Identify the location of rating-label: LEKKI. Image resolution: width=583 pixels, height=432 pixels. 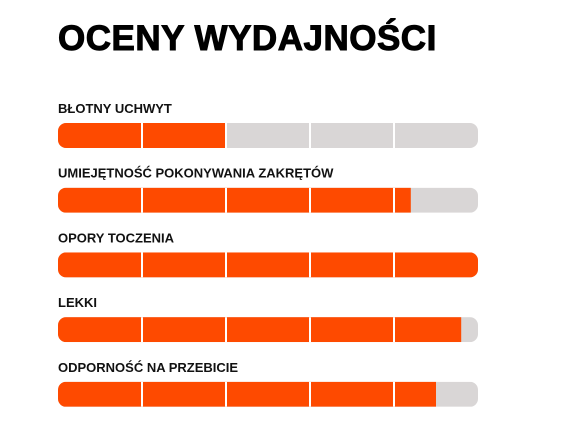
(77, 302).